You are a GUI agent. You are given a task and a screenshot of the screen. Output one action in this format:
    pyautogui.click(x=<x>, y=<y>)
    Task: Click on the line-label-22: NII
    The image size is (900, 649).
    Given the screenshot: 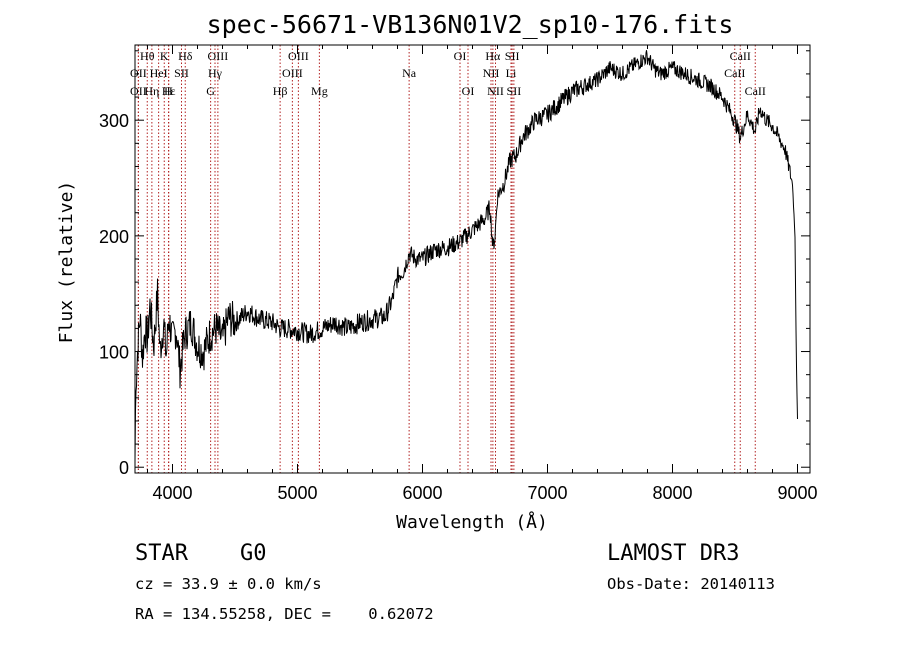 What is the action you would take?
    pyautogui.click(x=491, y=73)
    